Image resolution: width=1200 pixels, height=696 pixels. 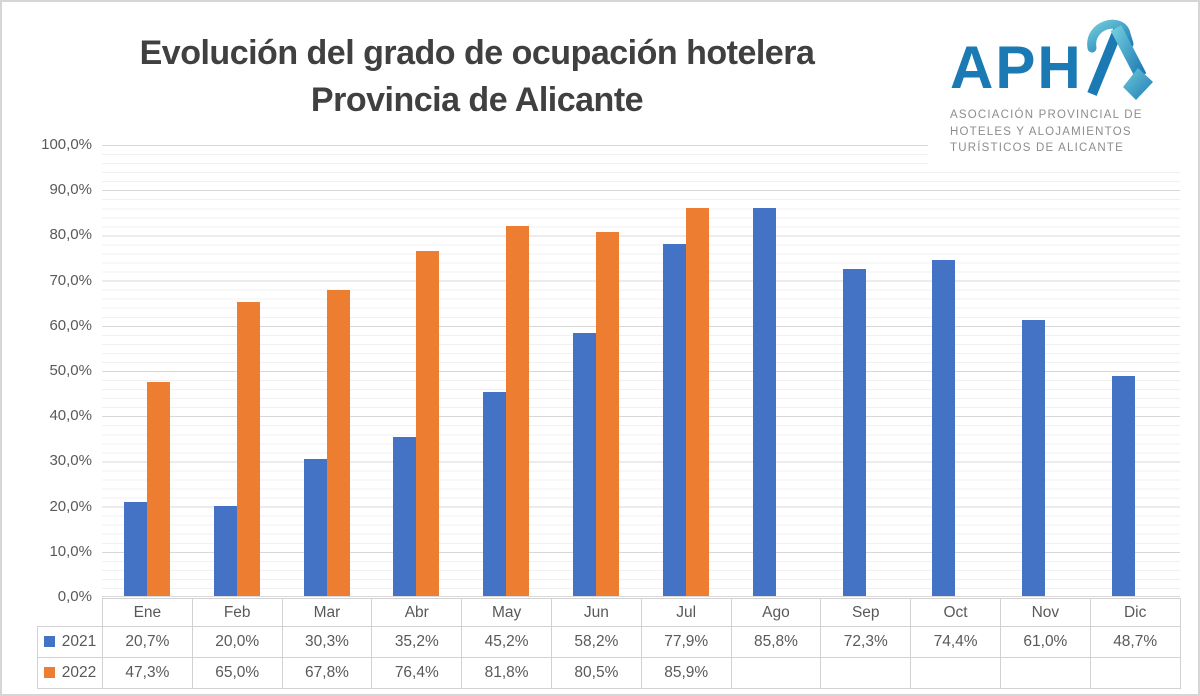 I want to click on table-header-row: Ene Feb Mar Abr May Jun Jul Ago Sep Oct Nov Dic, so click(x=609, y=612).